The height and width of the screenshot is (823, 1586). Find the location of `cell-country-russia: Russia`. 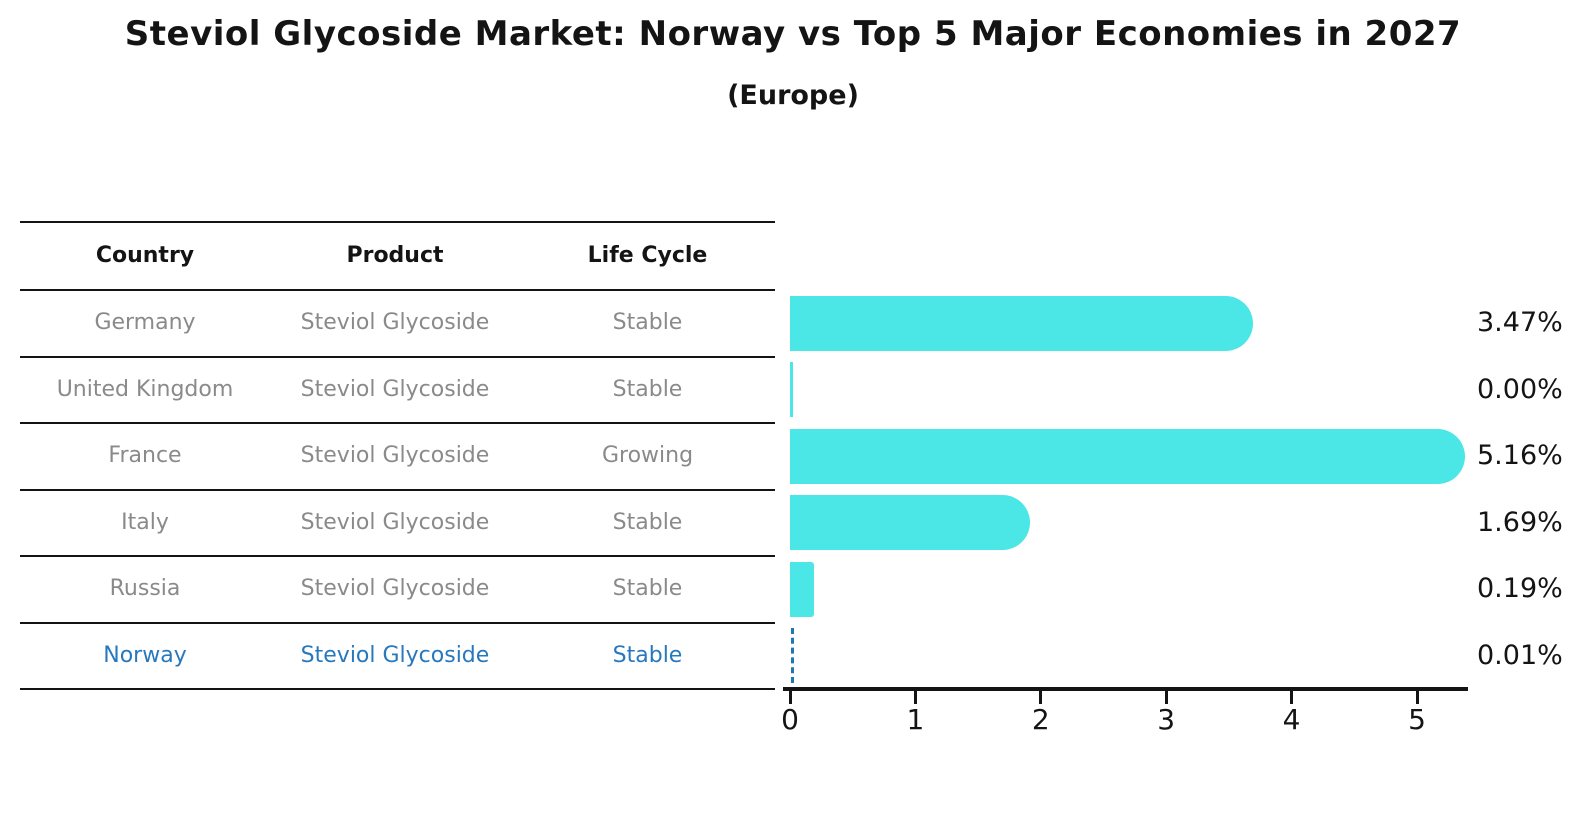

cell-country-russia: Russia is located at coordinates (145, 588).